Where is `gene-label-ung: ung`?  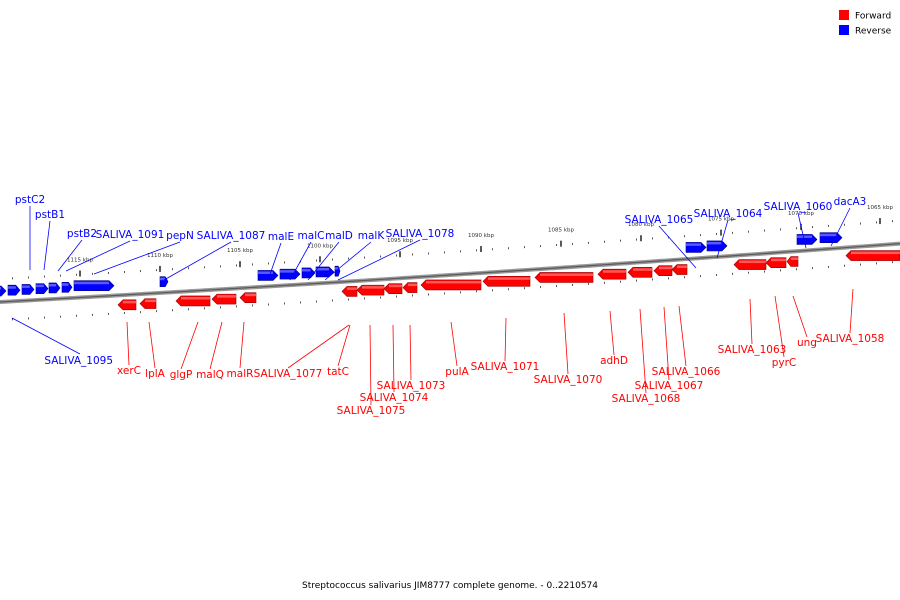
gene-label-ung: ung is located at coordinates (807, 343).